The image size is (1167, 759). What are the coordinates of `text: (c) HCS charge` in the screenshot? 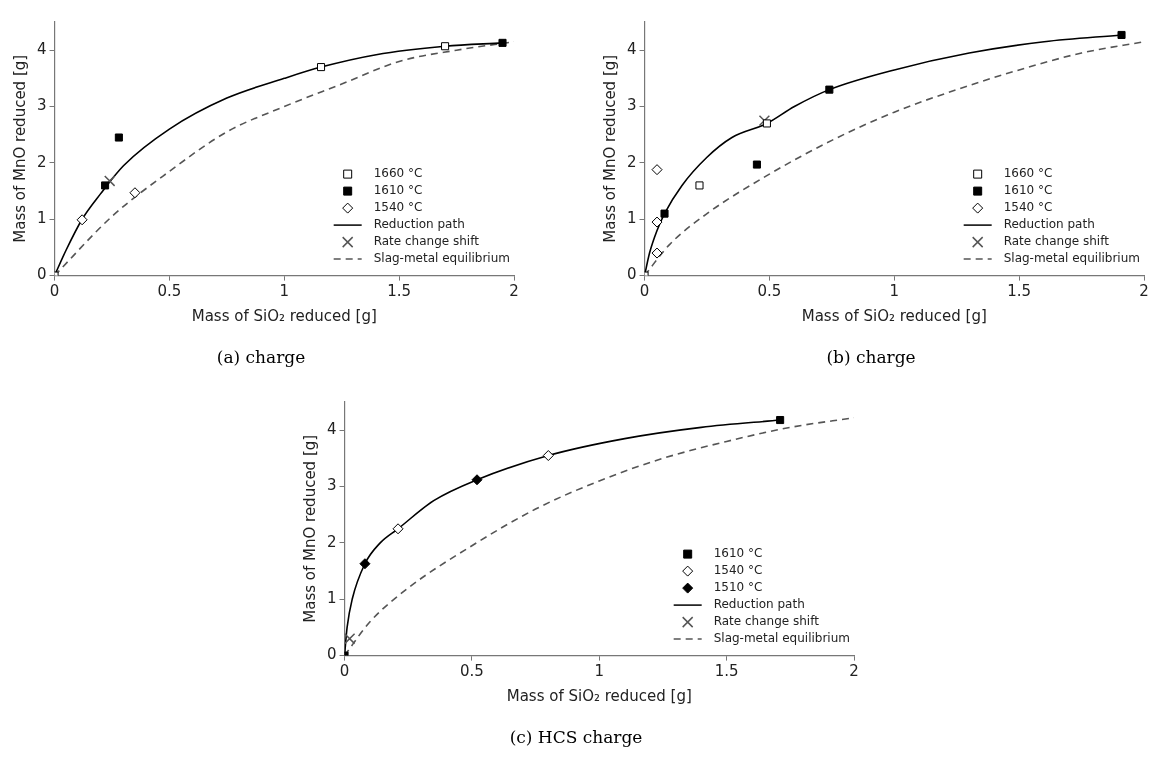 It's located at (576, 737).